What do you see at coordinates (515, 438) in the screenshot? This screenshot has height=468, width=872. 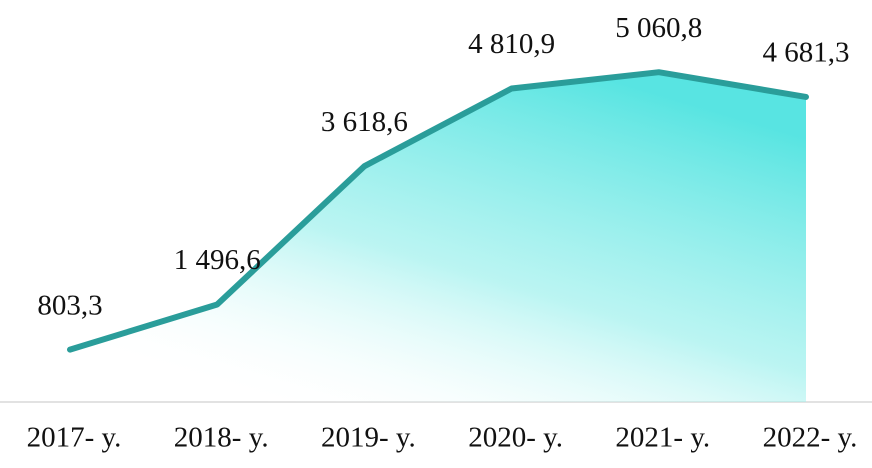 I see `x-tick-label: 2020- y.` at bounding box center [515, 438].